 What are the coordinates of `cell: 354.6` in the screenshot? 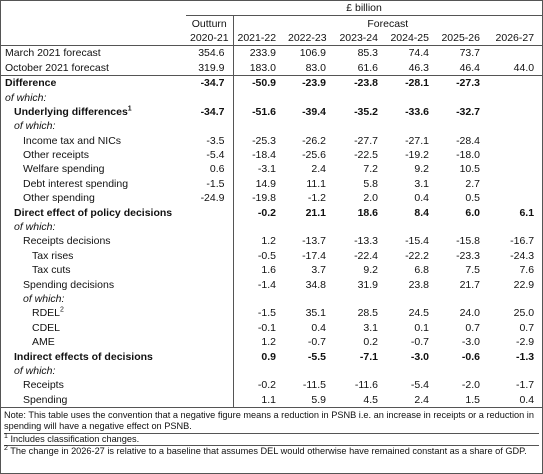 It's located at (210, 53).